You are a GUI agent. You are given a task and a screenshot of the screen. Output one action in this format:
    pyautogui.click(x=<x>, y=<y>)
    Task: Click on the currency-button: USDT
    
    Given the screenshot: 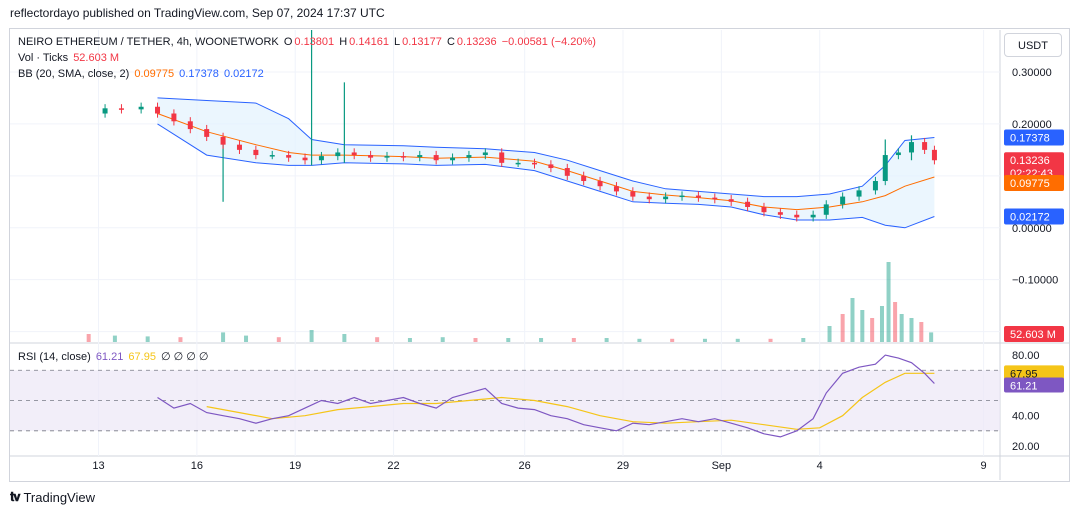 What is the action you would take?
    pyautogui.click(x=1033, y=45)
    